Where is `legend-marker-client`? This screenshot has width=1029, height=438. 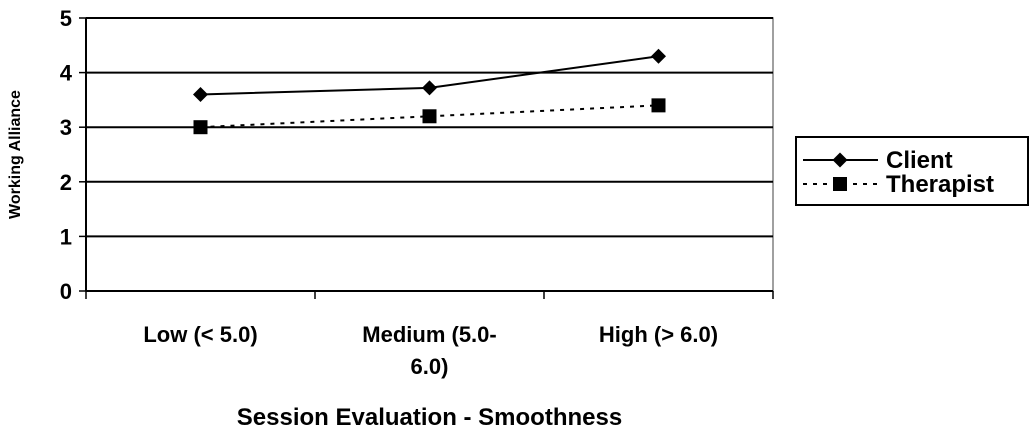
legend-marker-client is located at coordinates (840, 160).